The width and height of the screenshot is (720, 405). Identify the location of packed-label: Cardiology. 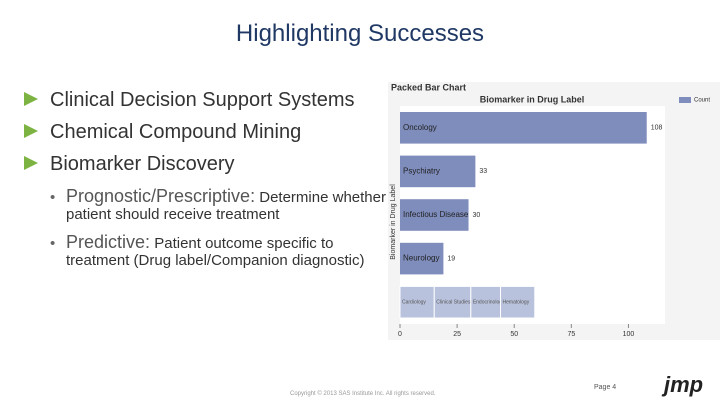
(414, 303).